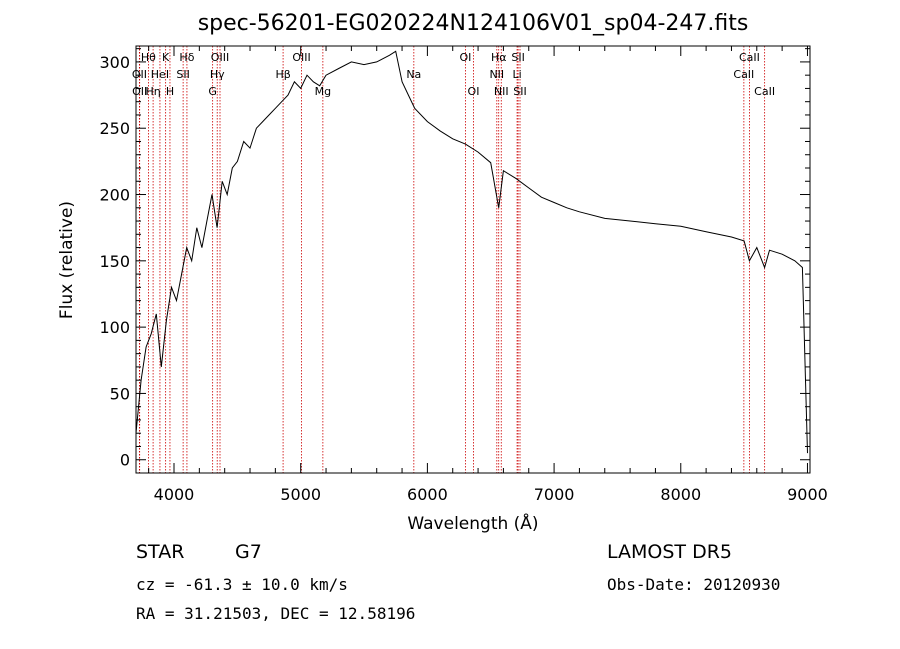 The image size is (900, 649). What do you see at coordinates (427, 494) in the screenshot?
I see `x-tick-label: 6000` at bounding box center [427, 494].